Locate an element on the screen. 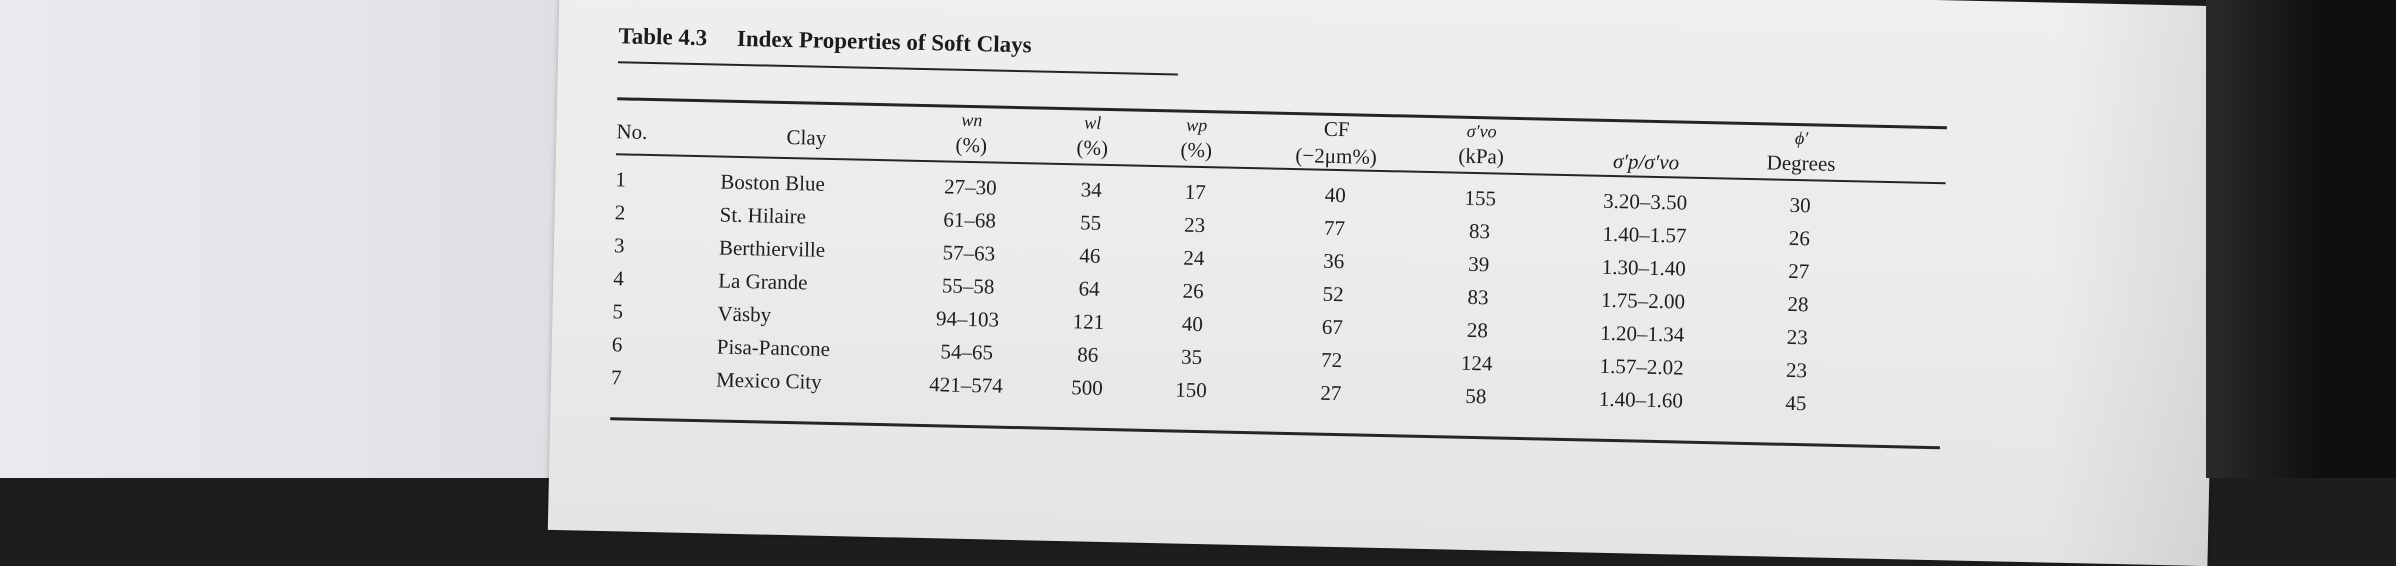 The height and width of the screenshot is (566, 2396). cell-cf: 40 is located at coordinates (1335, 195).